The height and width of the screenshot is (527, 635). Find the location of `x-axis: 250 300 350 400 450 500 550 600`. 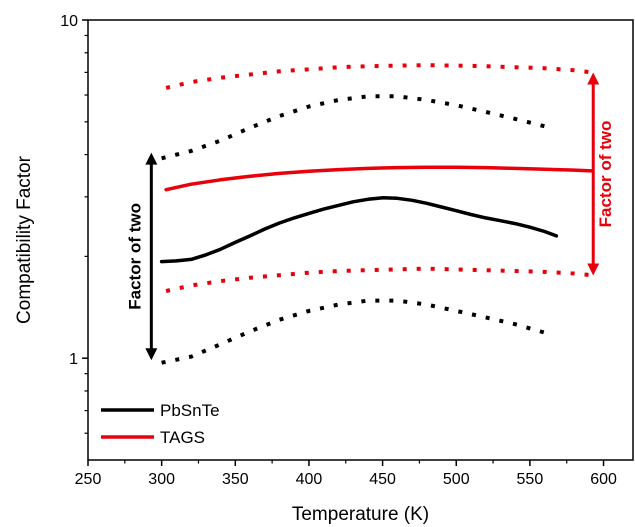

x-axis: 250 300 350 400 450 500 550 600 is located at coordinates (346, 474).